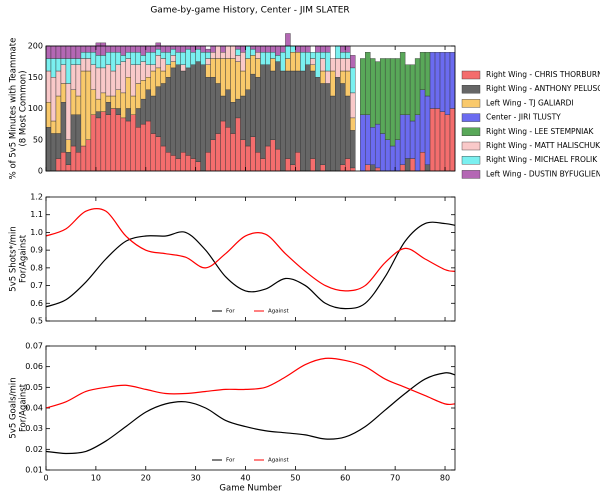  I want to click on y-tick-label: 0.07, so click(34, 346).